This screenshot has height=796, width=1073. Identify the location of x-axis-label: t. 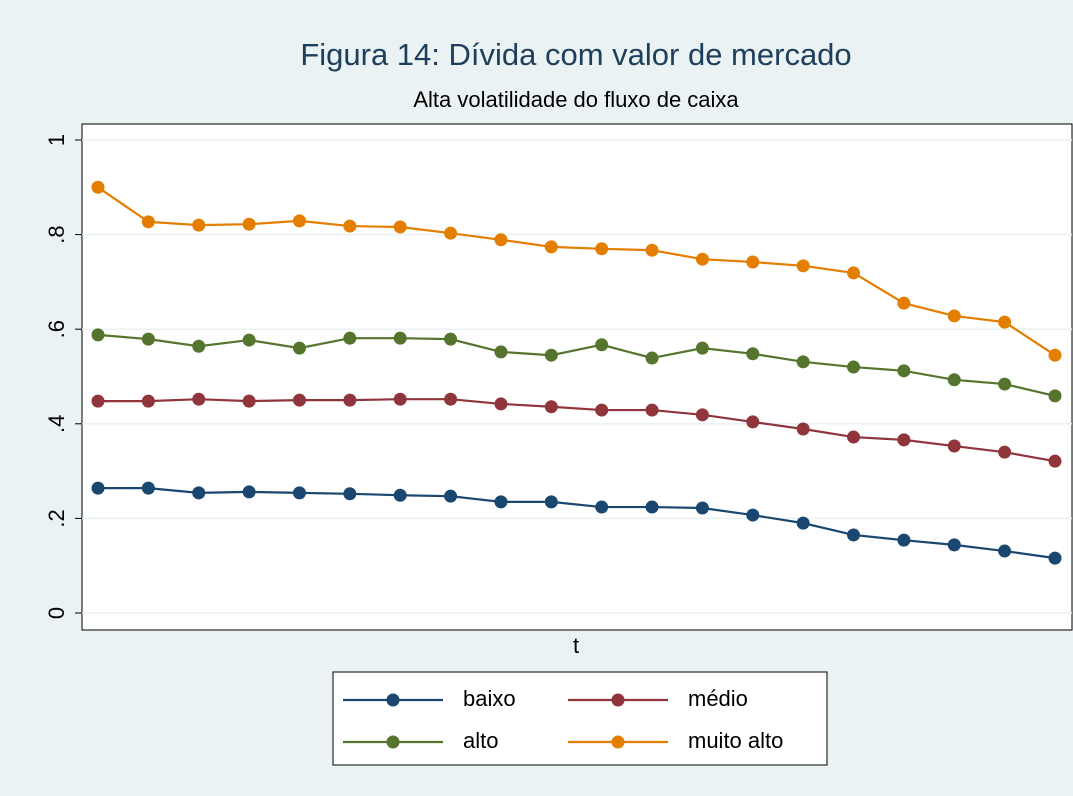
(576, 645).